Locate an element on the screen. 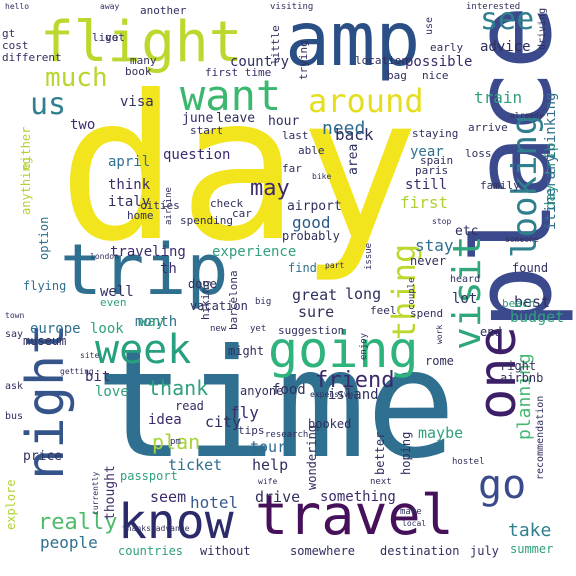 Image resolution: width=576 pixels, height=576 pixels. word-hour: hour is located at coordinates (284, 121).